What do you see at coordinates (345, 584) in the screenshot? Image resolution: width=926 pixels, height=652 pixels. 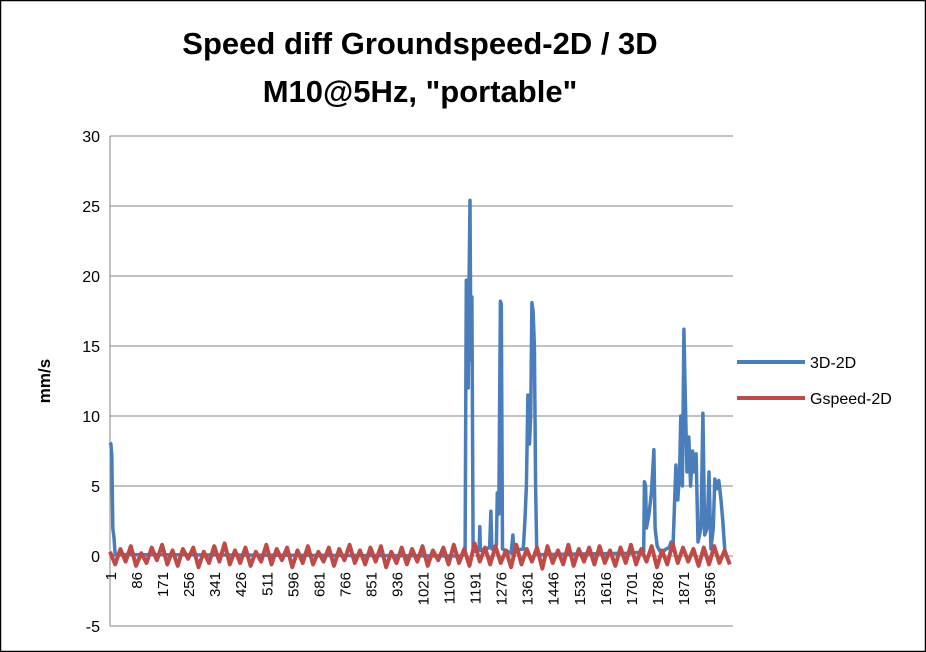 I see `x-tick-label: 766` at bounding box center [345, 584].